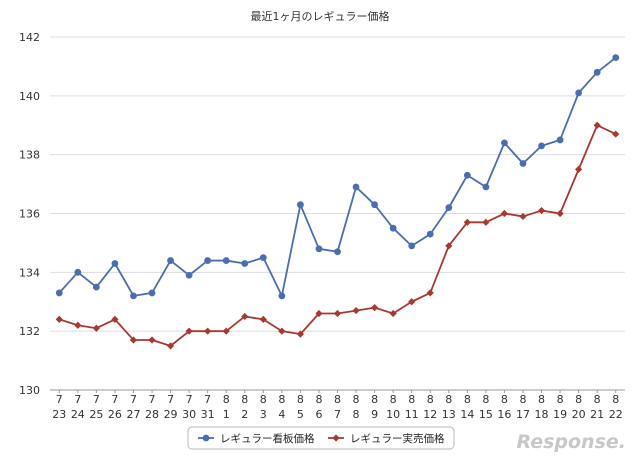  I want to click on x-tick-day-label: 30, so click(189, 414).